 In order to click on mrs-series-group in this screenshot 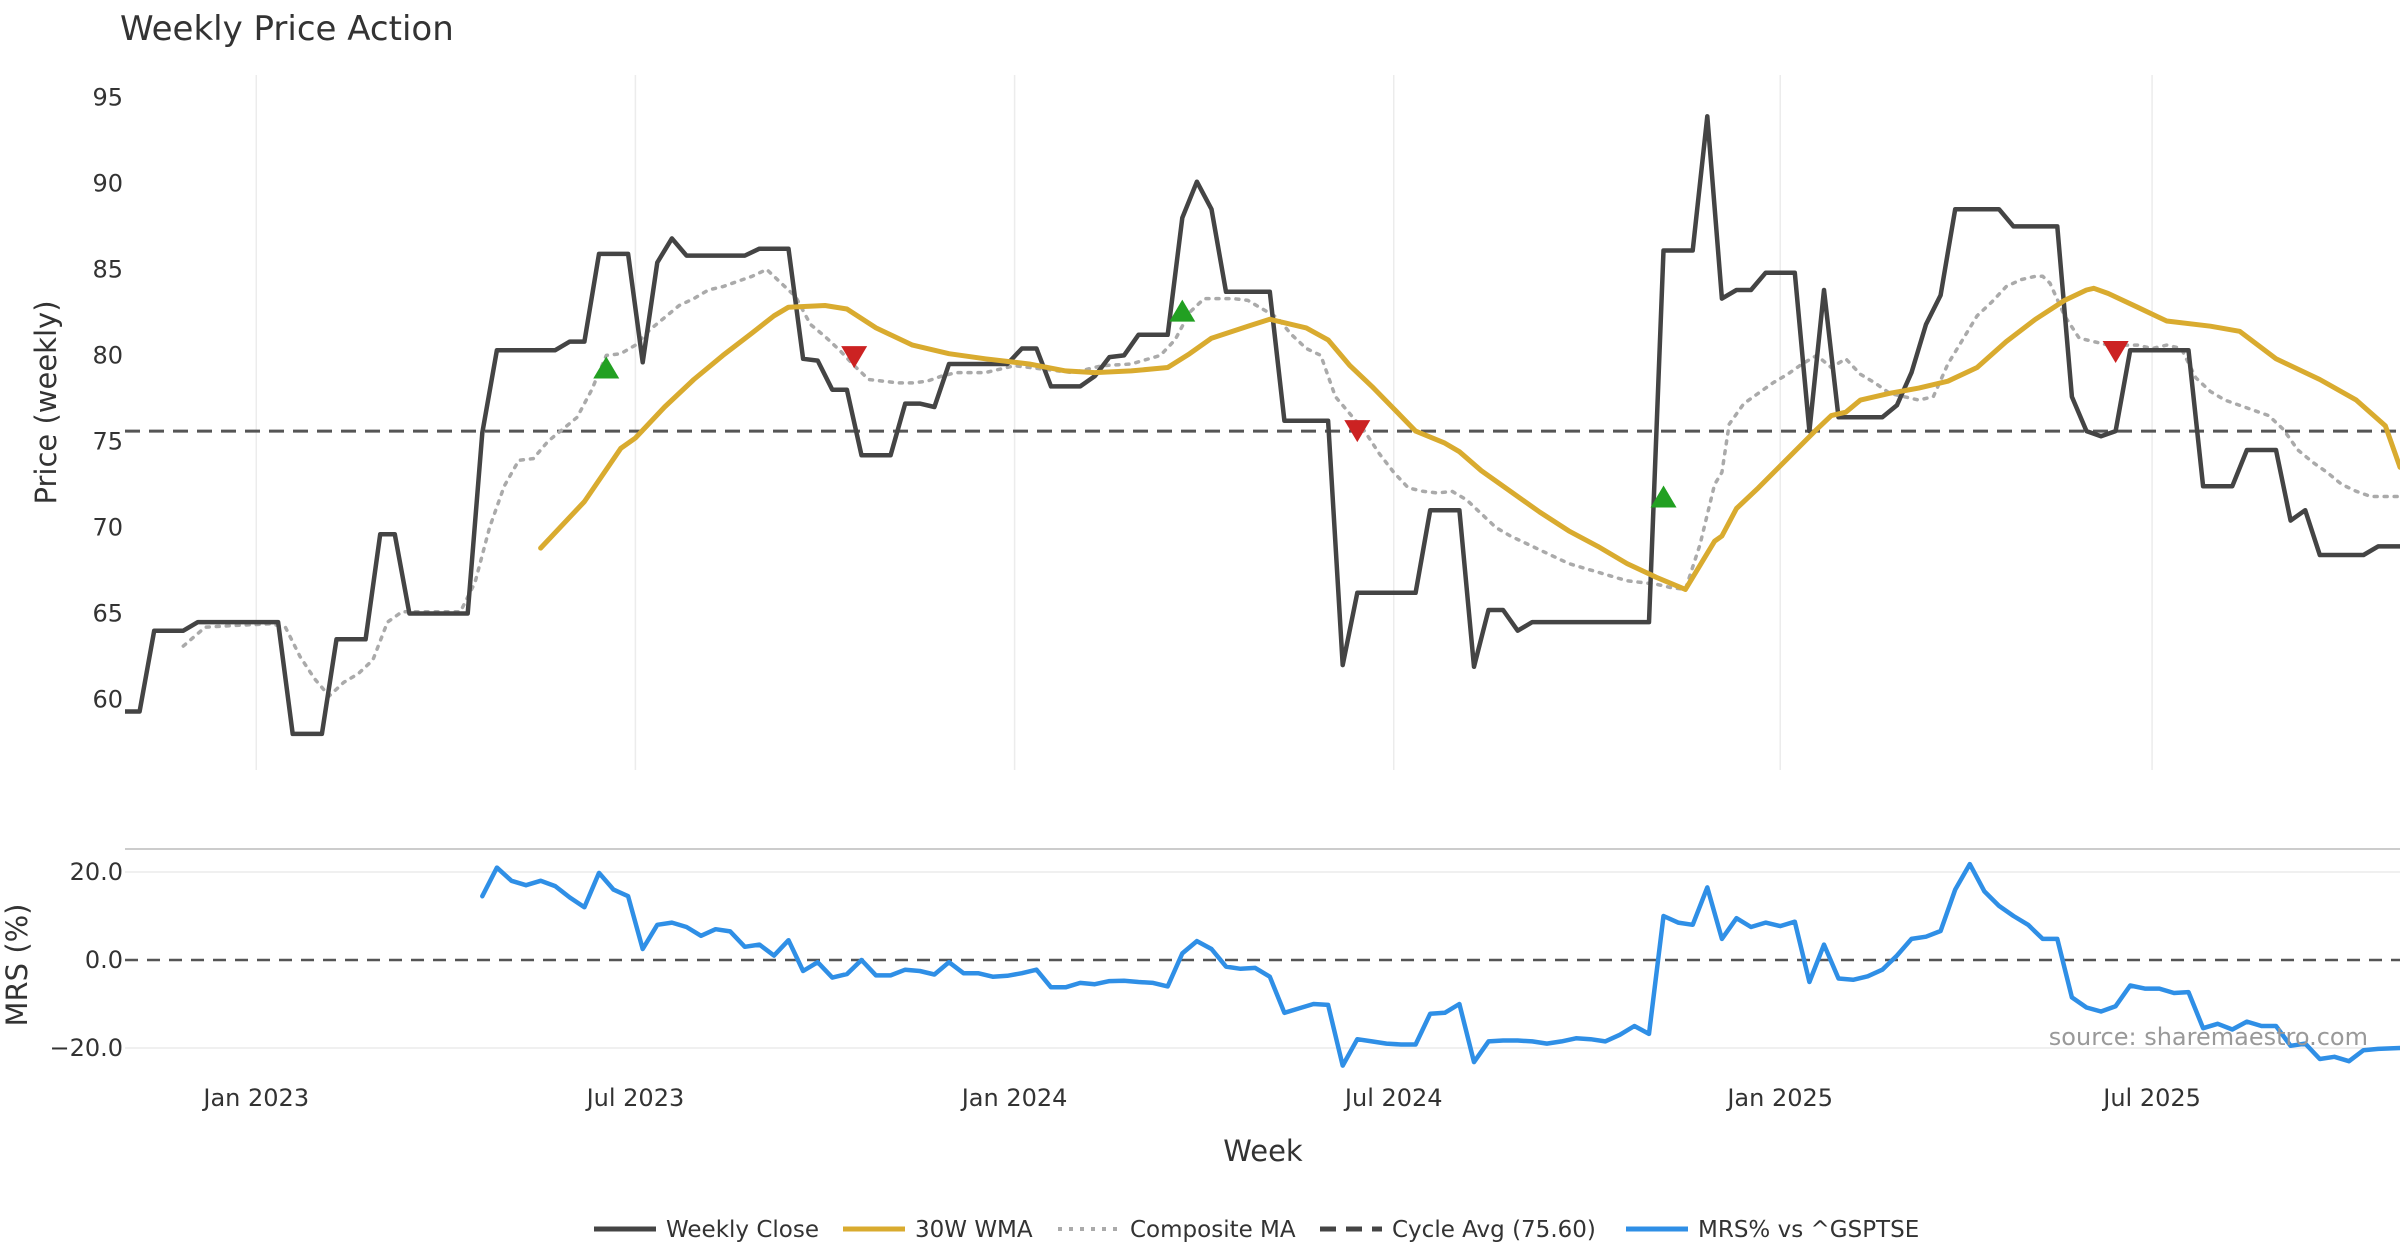, I will do `click(1440, 964)`.